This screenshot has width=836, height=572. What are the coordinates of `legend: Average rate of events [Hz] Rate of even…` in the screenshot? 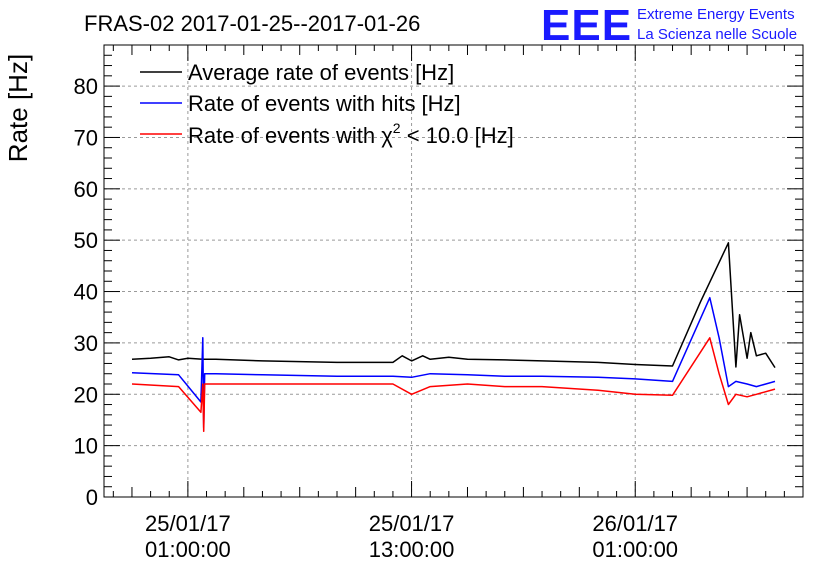 It's located at (327, 104).